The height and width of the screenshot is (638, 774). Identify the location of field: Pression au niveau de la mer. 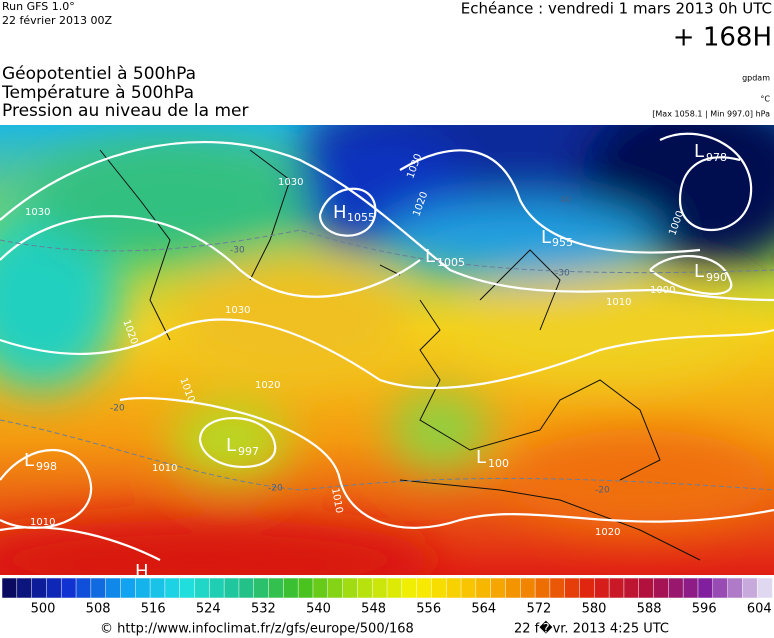
(125, 111).